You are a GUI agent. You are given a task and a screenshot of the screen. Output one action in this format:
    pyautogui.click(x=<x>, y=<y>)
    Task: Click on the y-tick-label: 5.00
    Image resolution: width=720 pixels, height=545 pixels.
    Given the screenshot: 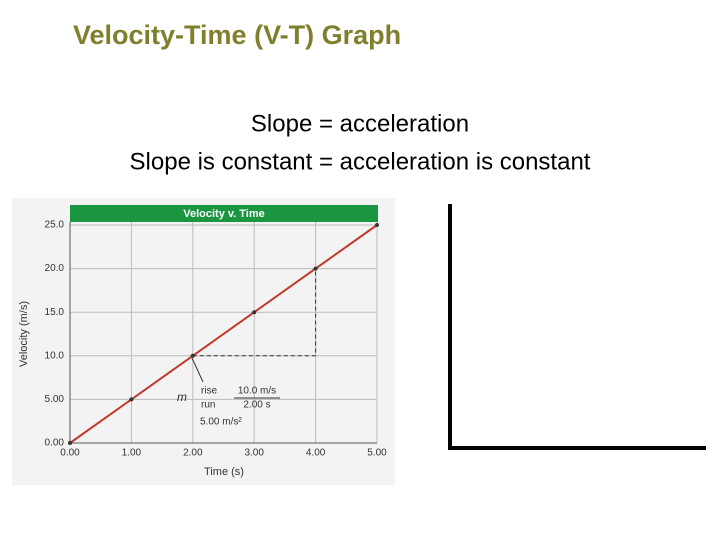 What is the action you would take?
    pyautogui.click(x=55, y=399)
    